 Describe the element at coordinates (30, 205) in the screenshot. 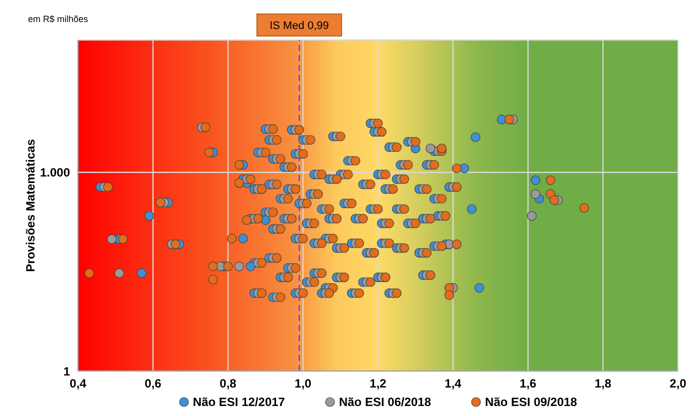

I see `y-axis-title: Provisões Matemáticas` at that location.